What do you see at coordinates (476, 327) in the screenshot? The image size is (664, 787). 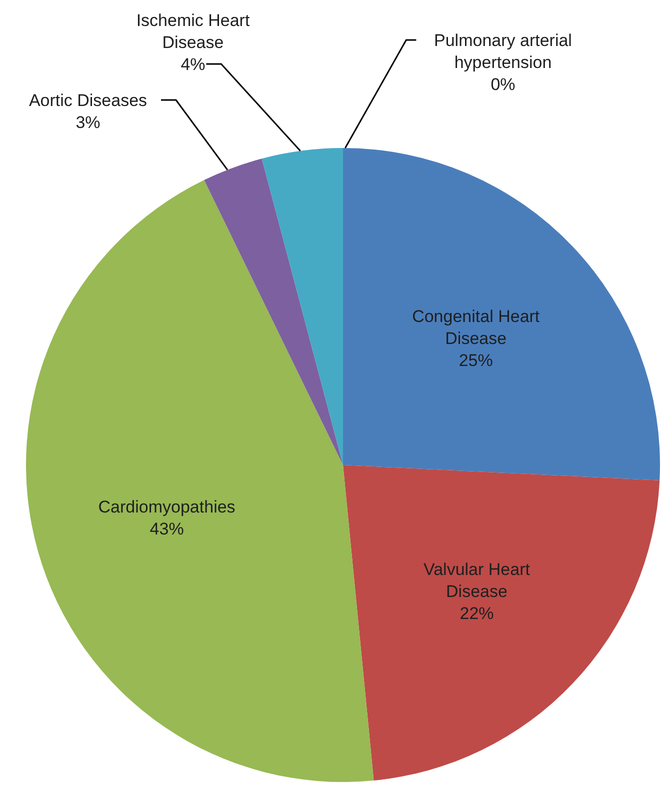 I see `slice-label: Congenital Heart Disease` at bounding box center [476, 327].